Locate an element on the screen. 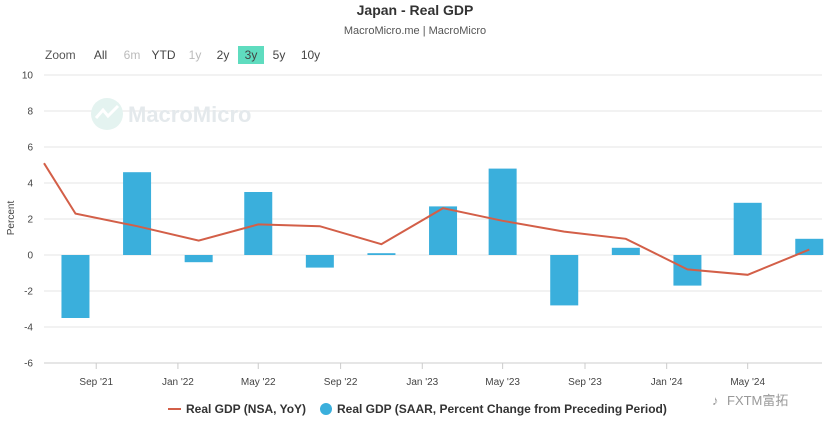  corner-brand-text: FXTM富拓 is located at coordinates (757, 400).